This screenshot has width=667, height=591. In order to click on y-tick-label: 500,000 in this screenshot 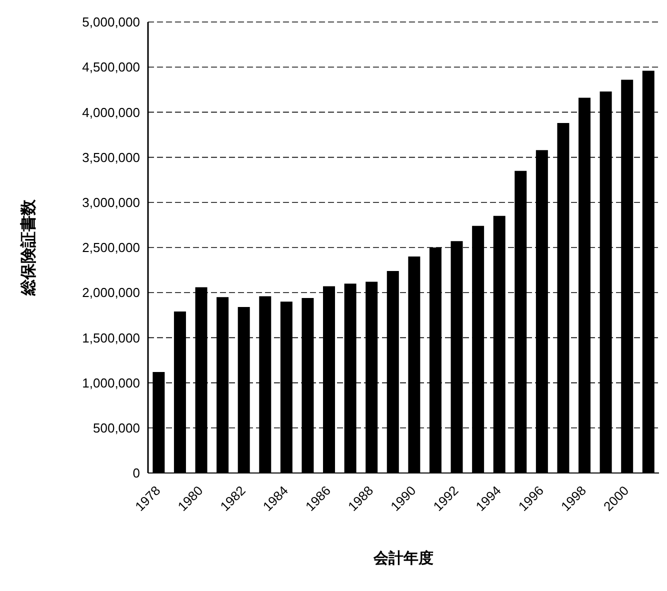, I will do `click(116, 428)`.